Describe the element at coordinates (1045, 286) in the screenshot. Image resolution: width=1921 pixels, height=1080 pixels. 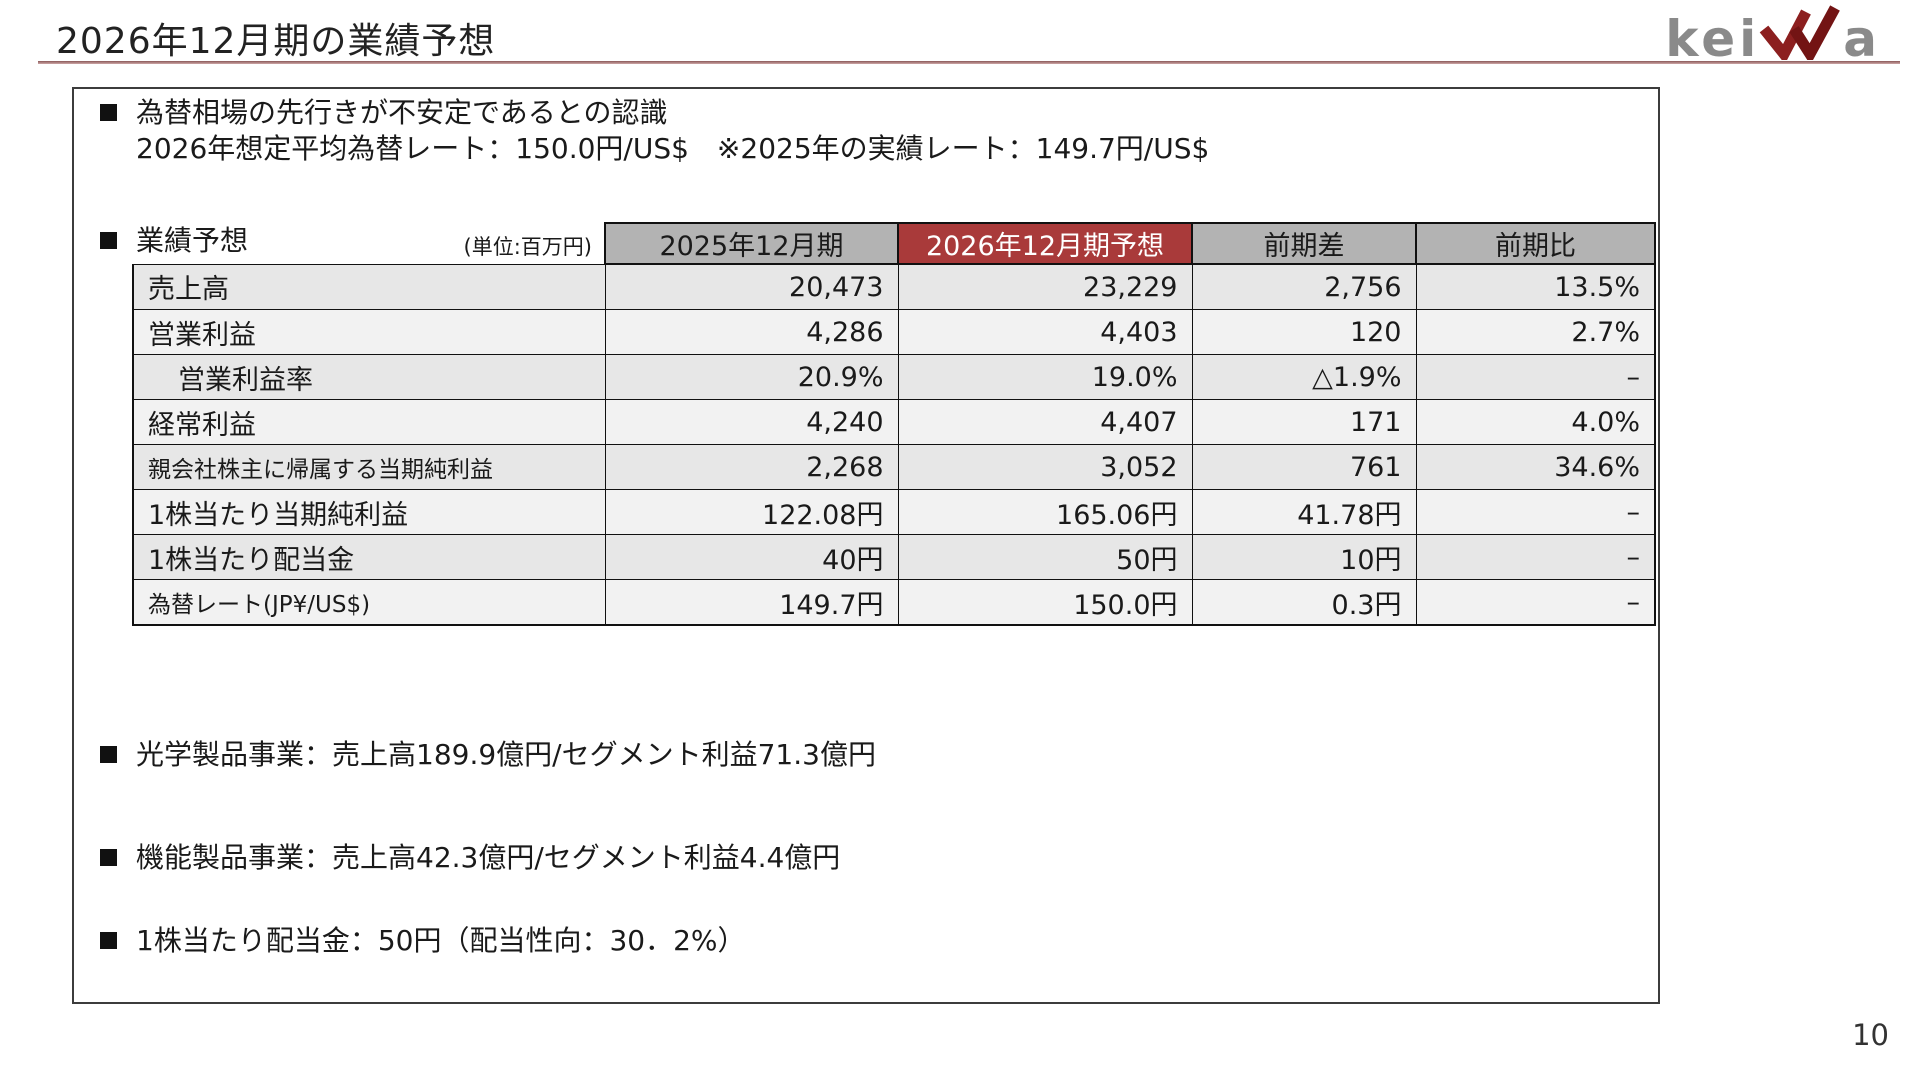
I see `cell-forecast: 23,229` at that location.